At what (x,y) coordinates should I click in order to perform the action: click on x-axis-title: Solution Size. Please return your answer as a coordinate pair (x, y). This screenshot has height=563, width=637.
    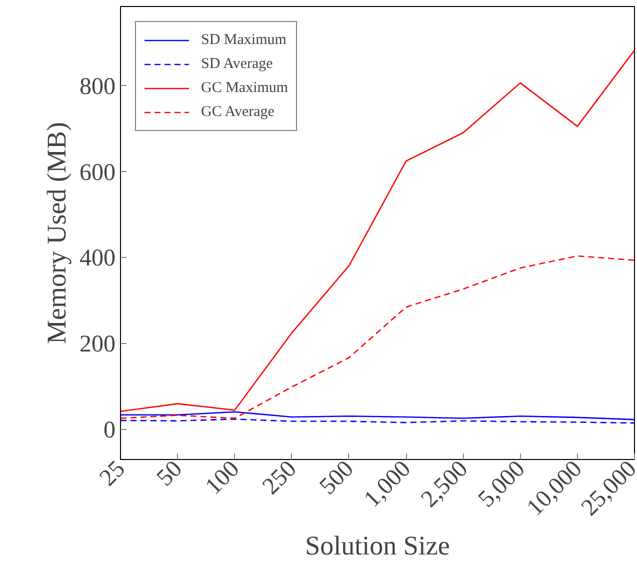
    Looking at the image, I should click on (377, 545).